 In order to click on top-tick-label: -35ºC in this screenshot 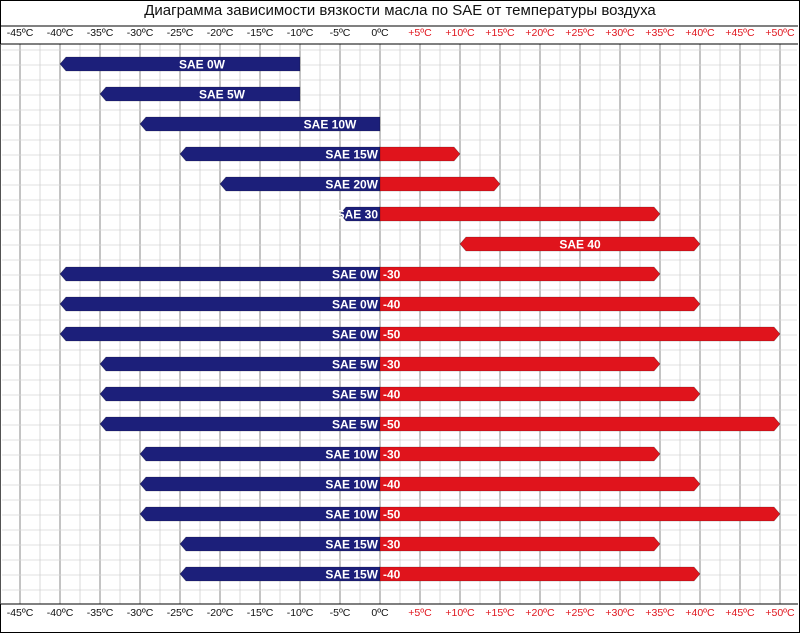, I will do `click(100, 33)`.